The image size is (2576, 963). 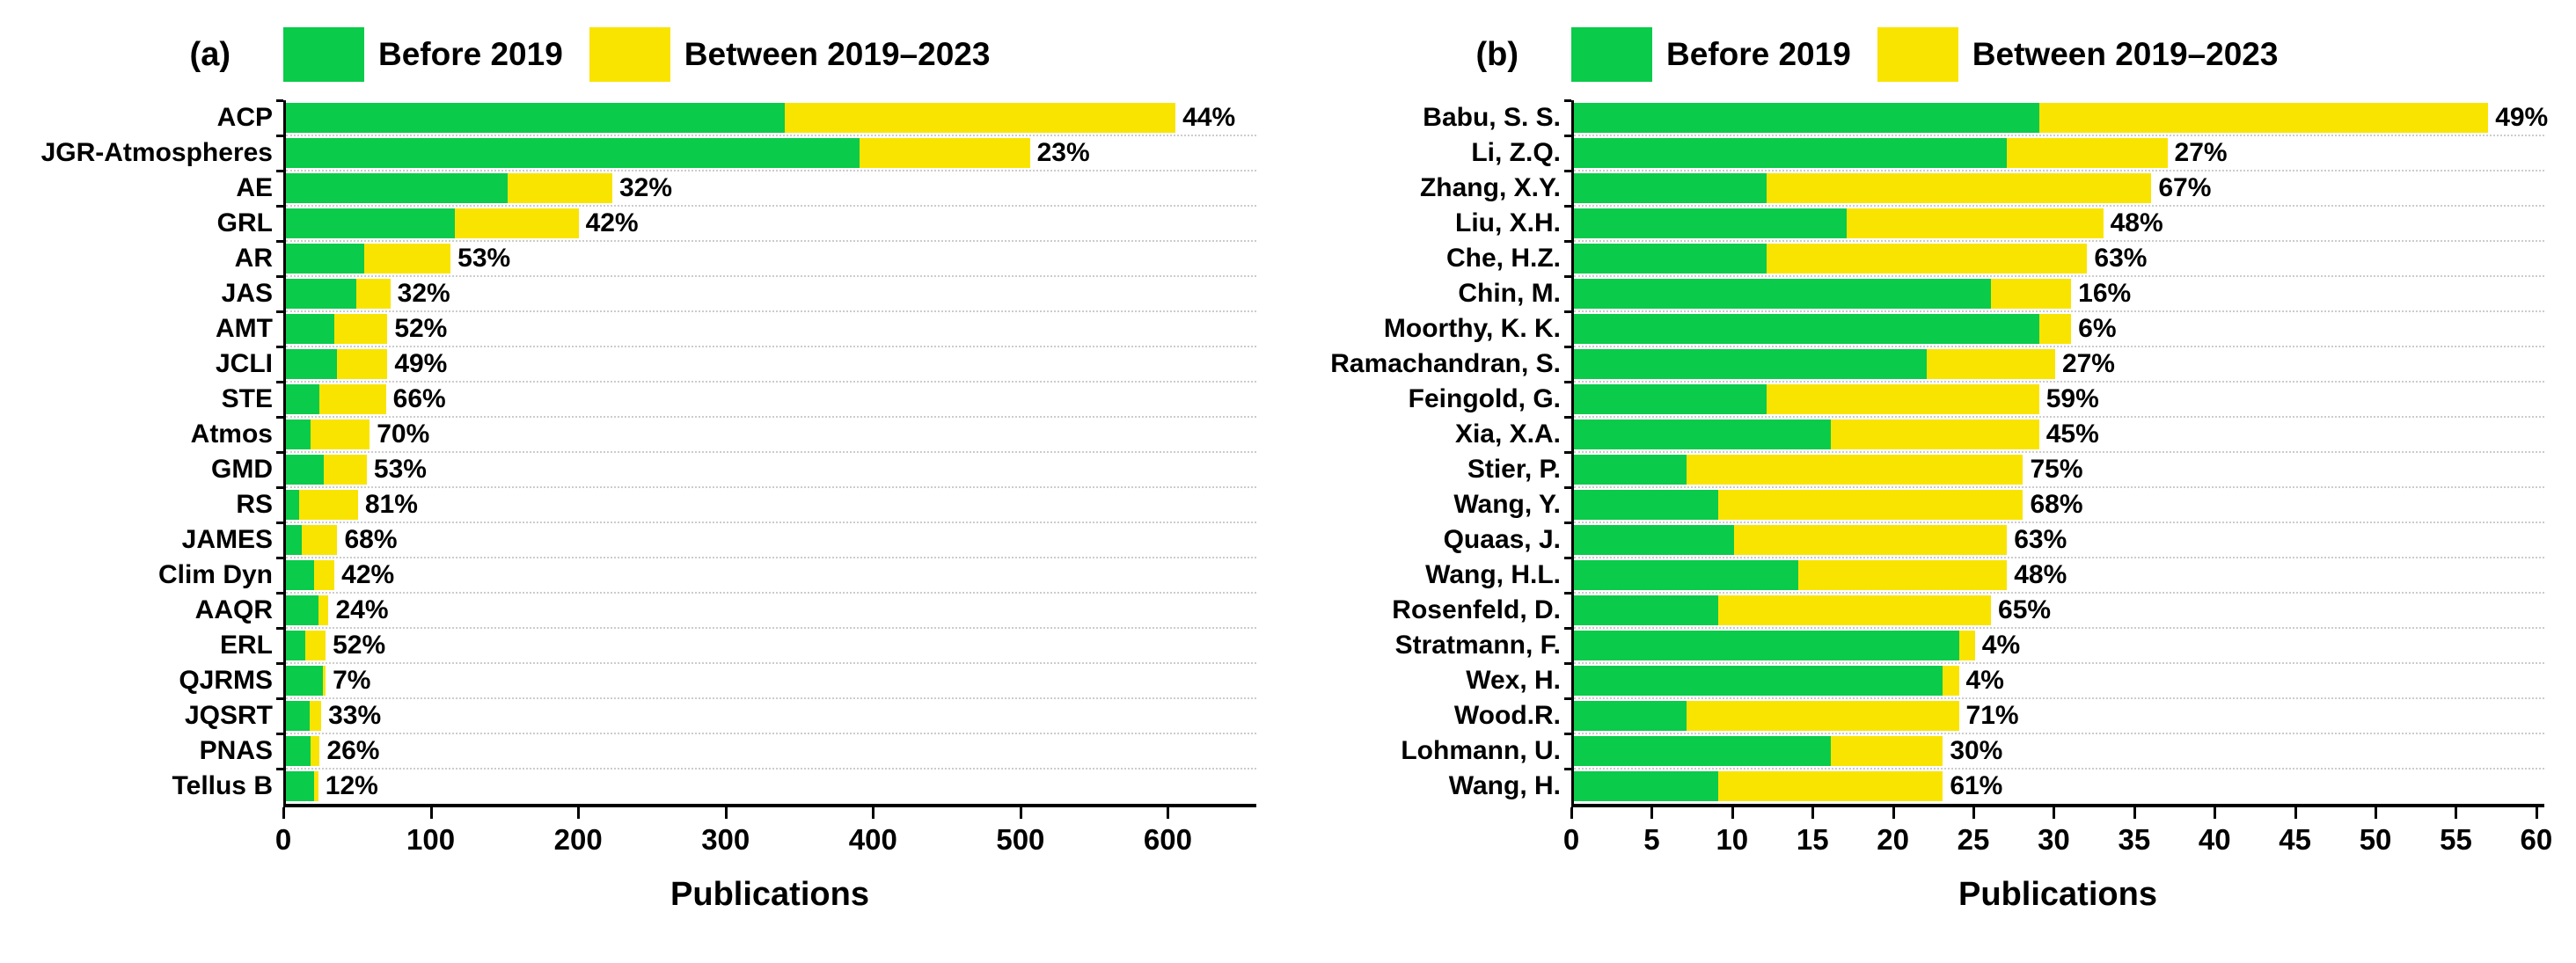 I want to click on bar-track: 32%, so click(x=766, y=188).